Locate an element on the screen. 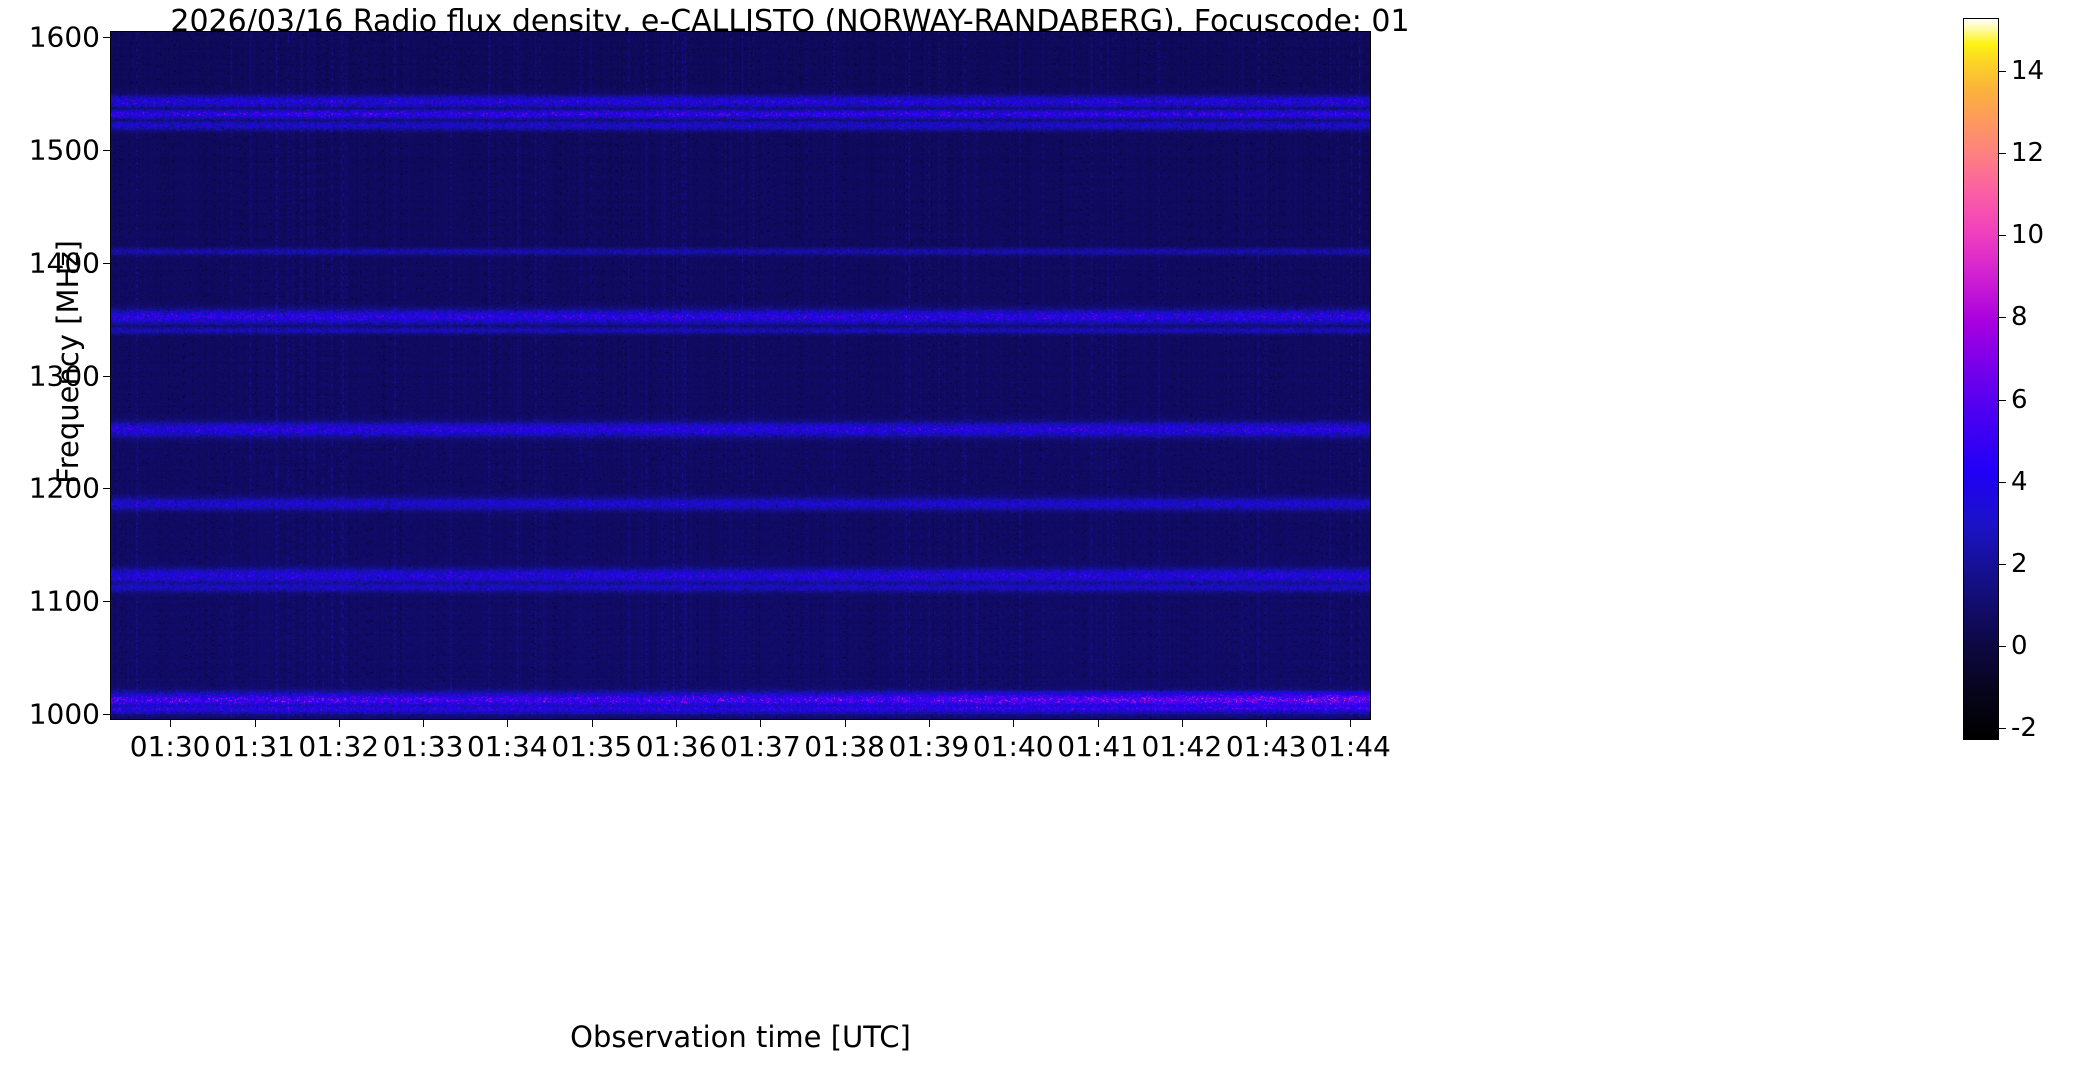  colorbar is located at coordinates (1981, 379).